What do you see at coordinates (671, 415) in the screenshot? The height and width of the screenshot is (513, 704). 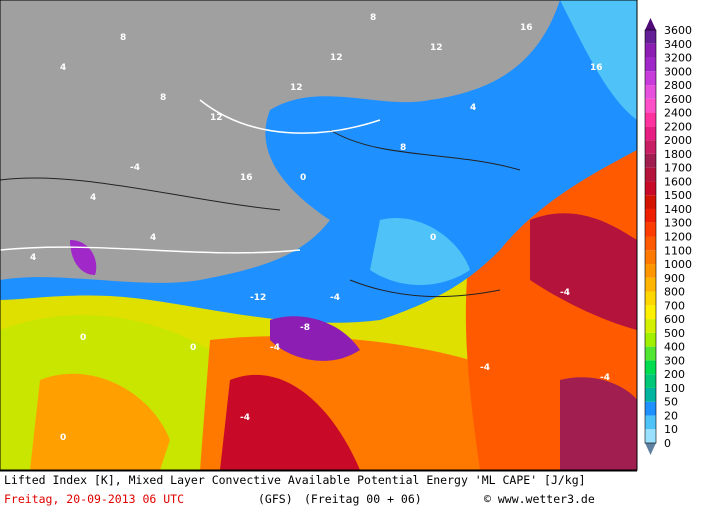 I see `colorbar-label: 20` at bounding box center [671, 415].